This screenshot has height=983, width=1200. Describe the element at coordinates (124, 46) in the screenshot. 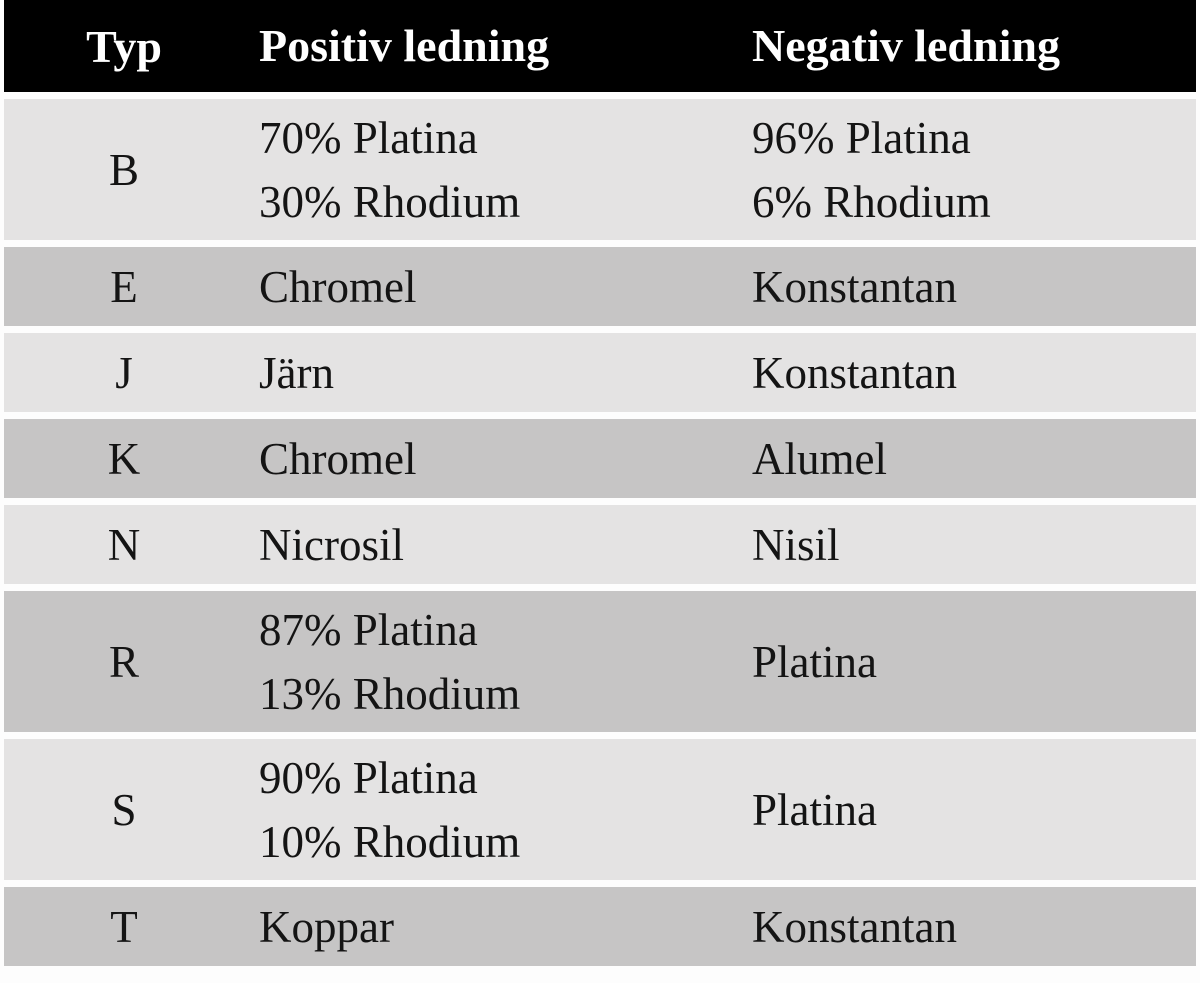

I see `column-header-typ: Typ` at that location.